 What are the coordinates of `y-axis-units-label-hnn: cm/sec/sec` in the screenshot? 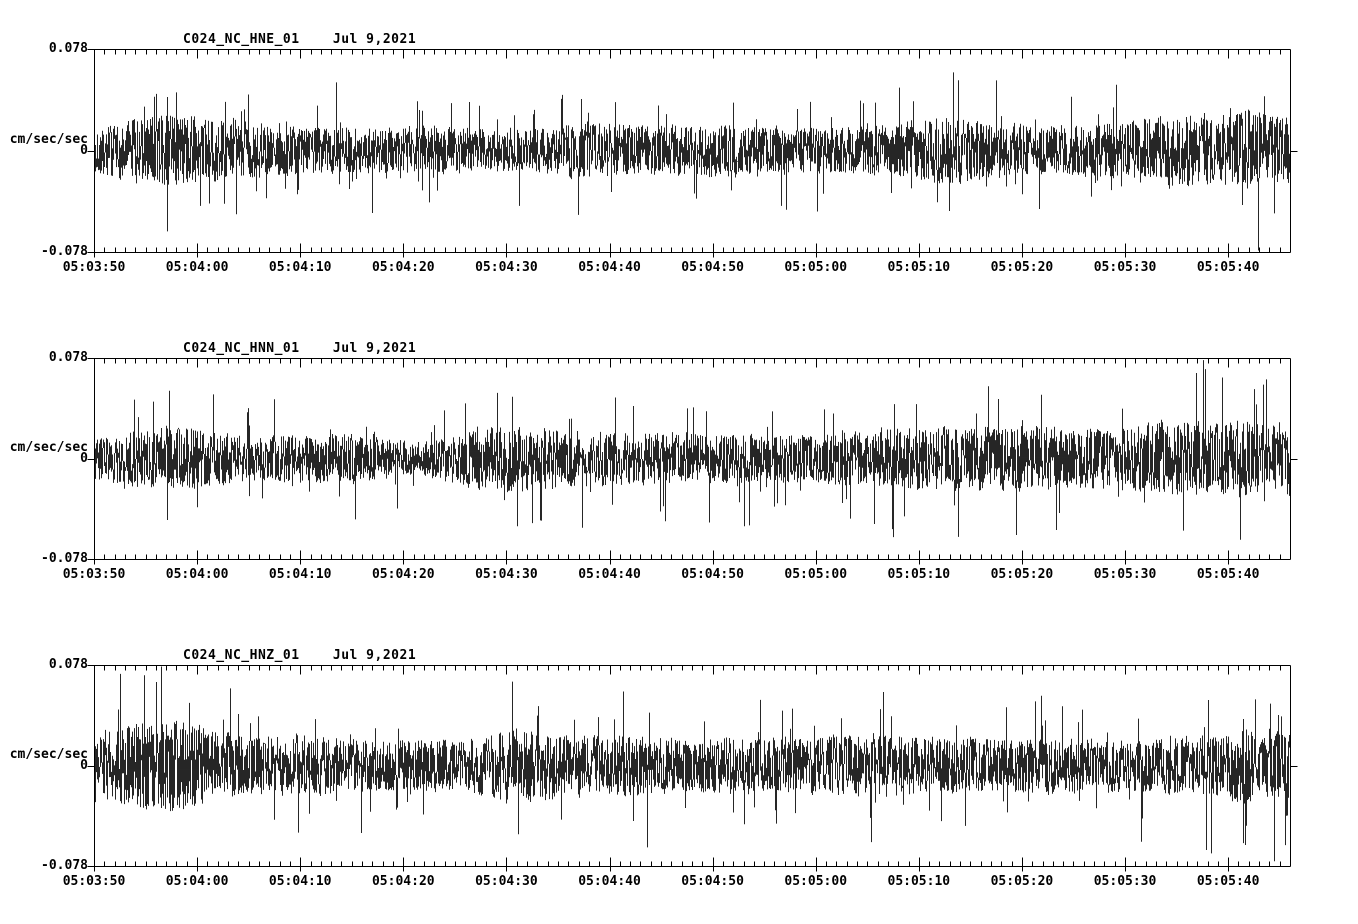 It's located at (48, 447).